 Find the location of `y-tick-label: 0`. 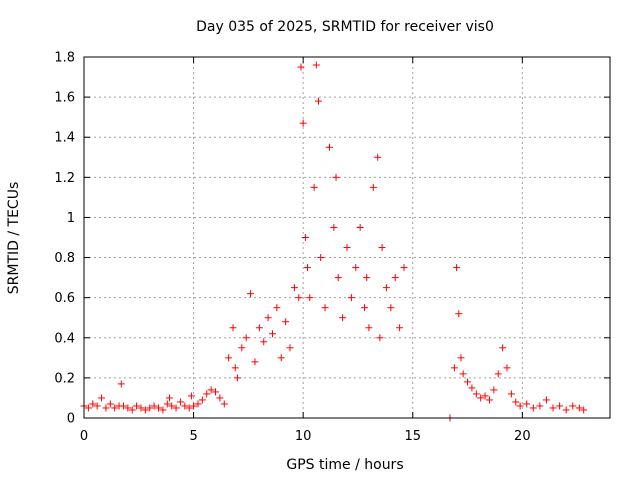

y-tick-label: 0 is located at coordinates (71, 419).